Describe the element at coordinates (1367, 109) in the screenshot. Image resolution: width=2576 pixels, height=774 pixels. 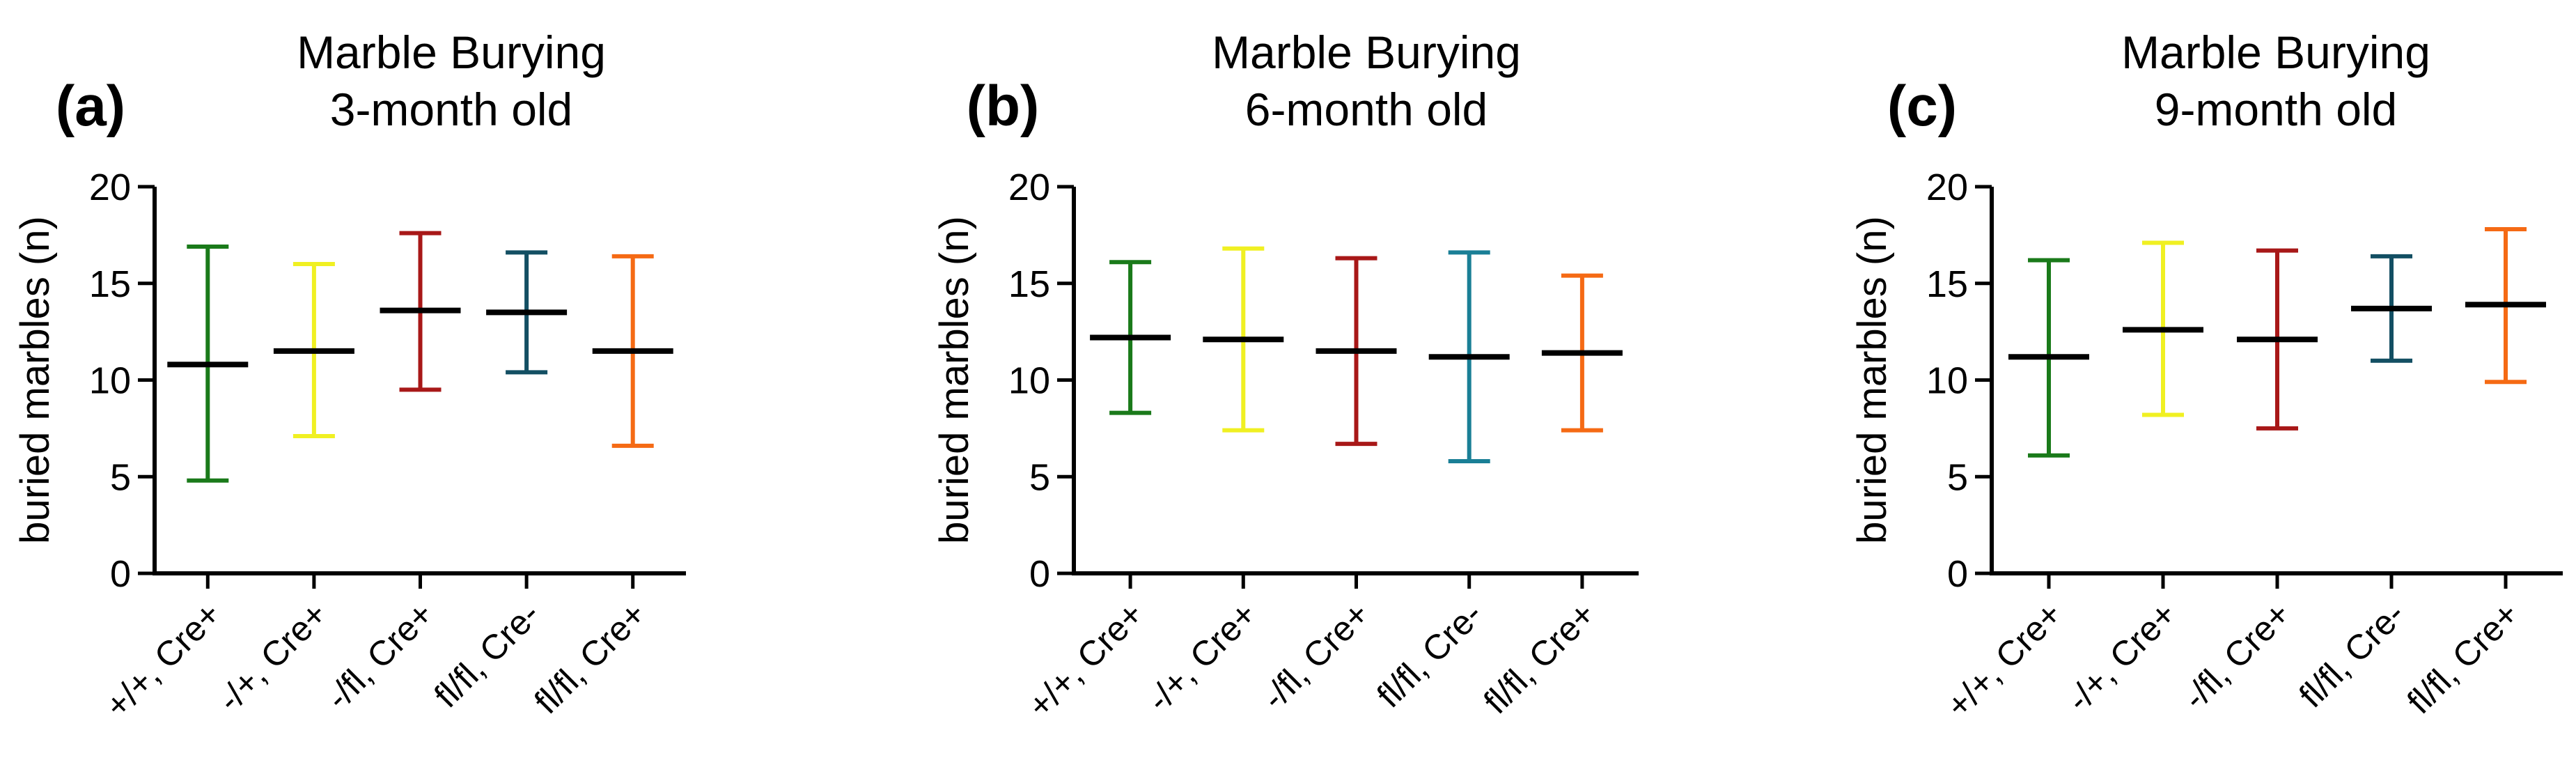
I see `chart-subtitle: 6-month old` at that location.